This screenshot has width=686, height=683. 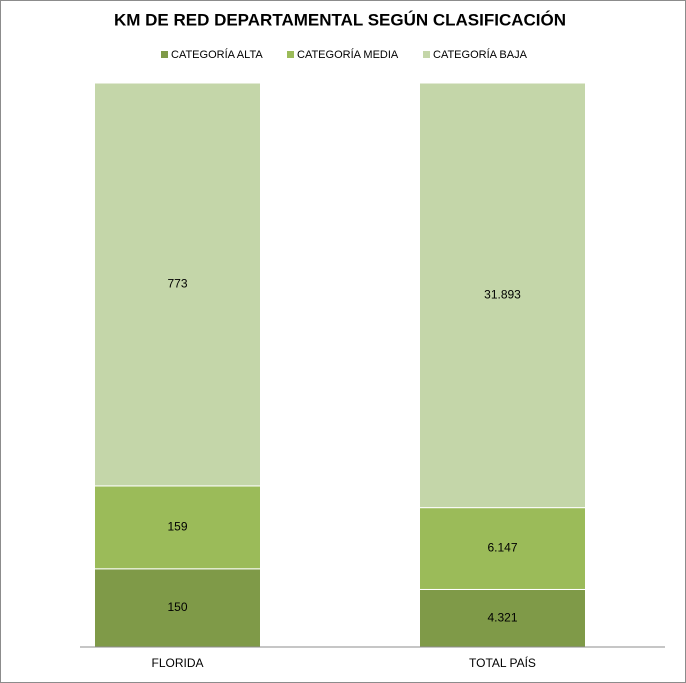 What do you see at coordinates (177, 527) in the screenshot?
I see `data-label: 159` at bounding box center [177, 527].